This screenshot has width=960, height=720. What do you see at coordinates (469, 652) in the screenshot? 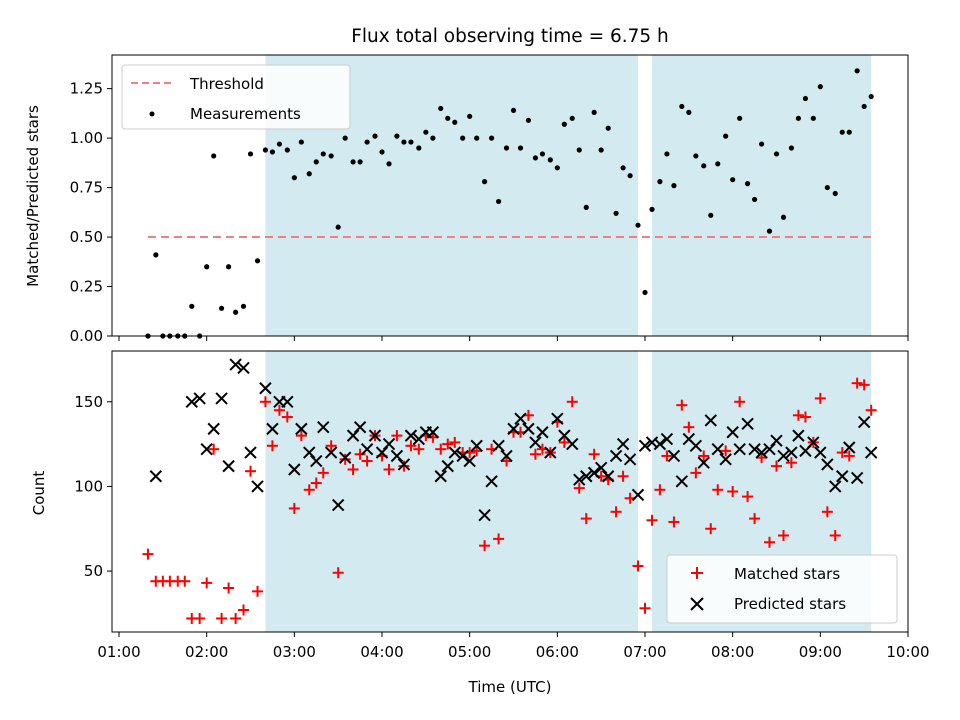
I see `x-tick-label: 05:00` at bounding box center [469, 652].